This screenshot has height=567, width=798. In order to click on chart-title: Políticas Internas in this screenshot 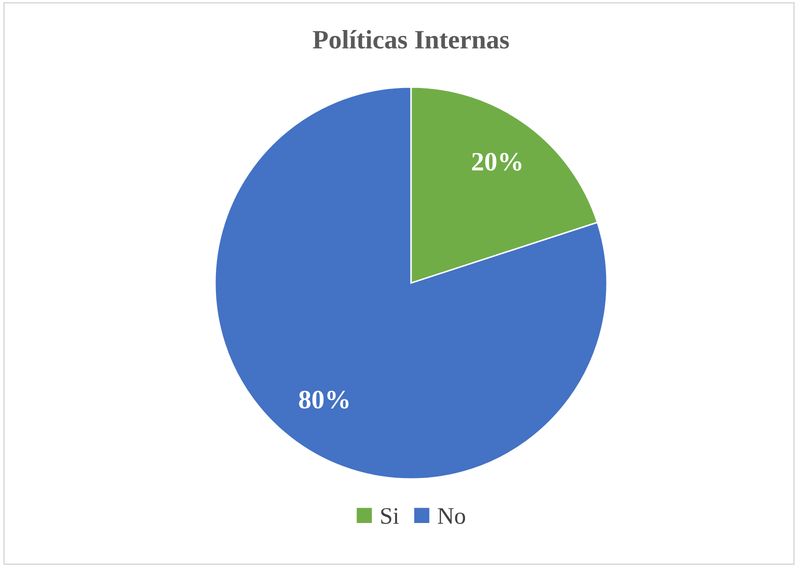, I will do `click(410, 39)`.